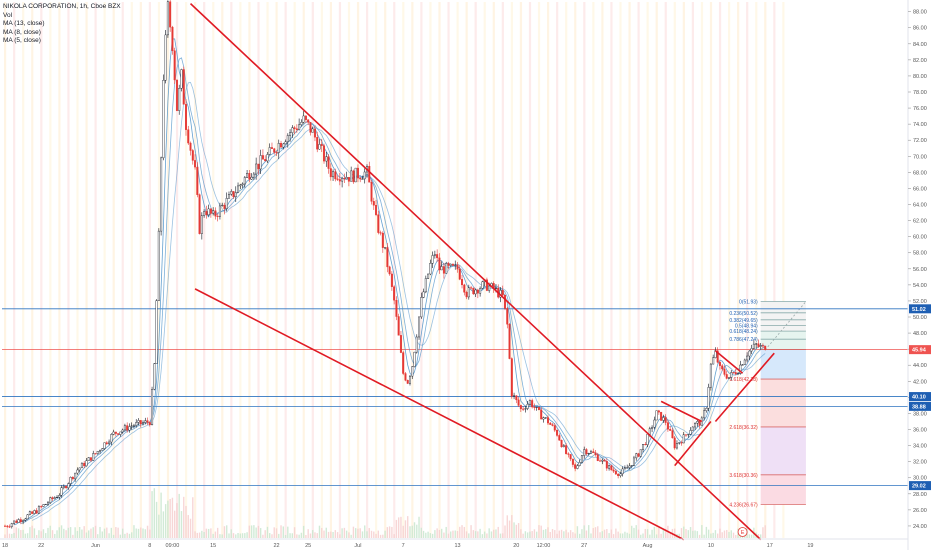 This screenshot has height=555, width=932. Describe the element at coordinates (8, 15) in the screenshot. I see `indicator-vol: Vol` at that location.